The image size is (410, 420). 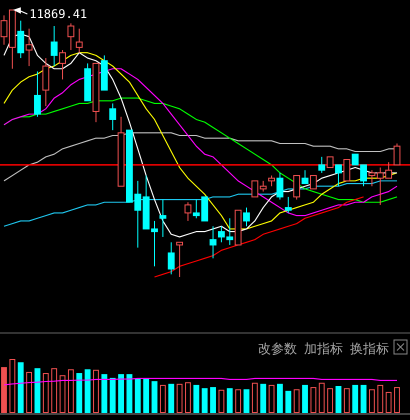 What do you see at coordinates (58, 14) in the screenshot?
I see `annotation: 11869.41` at bounding box center [58, 14].